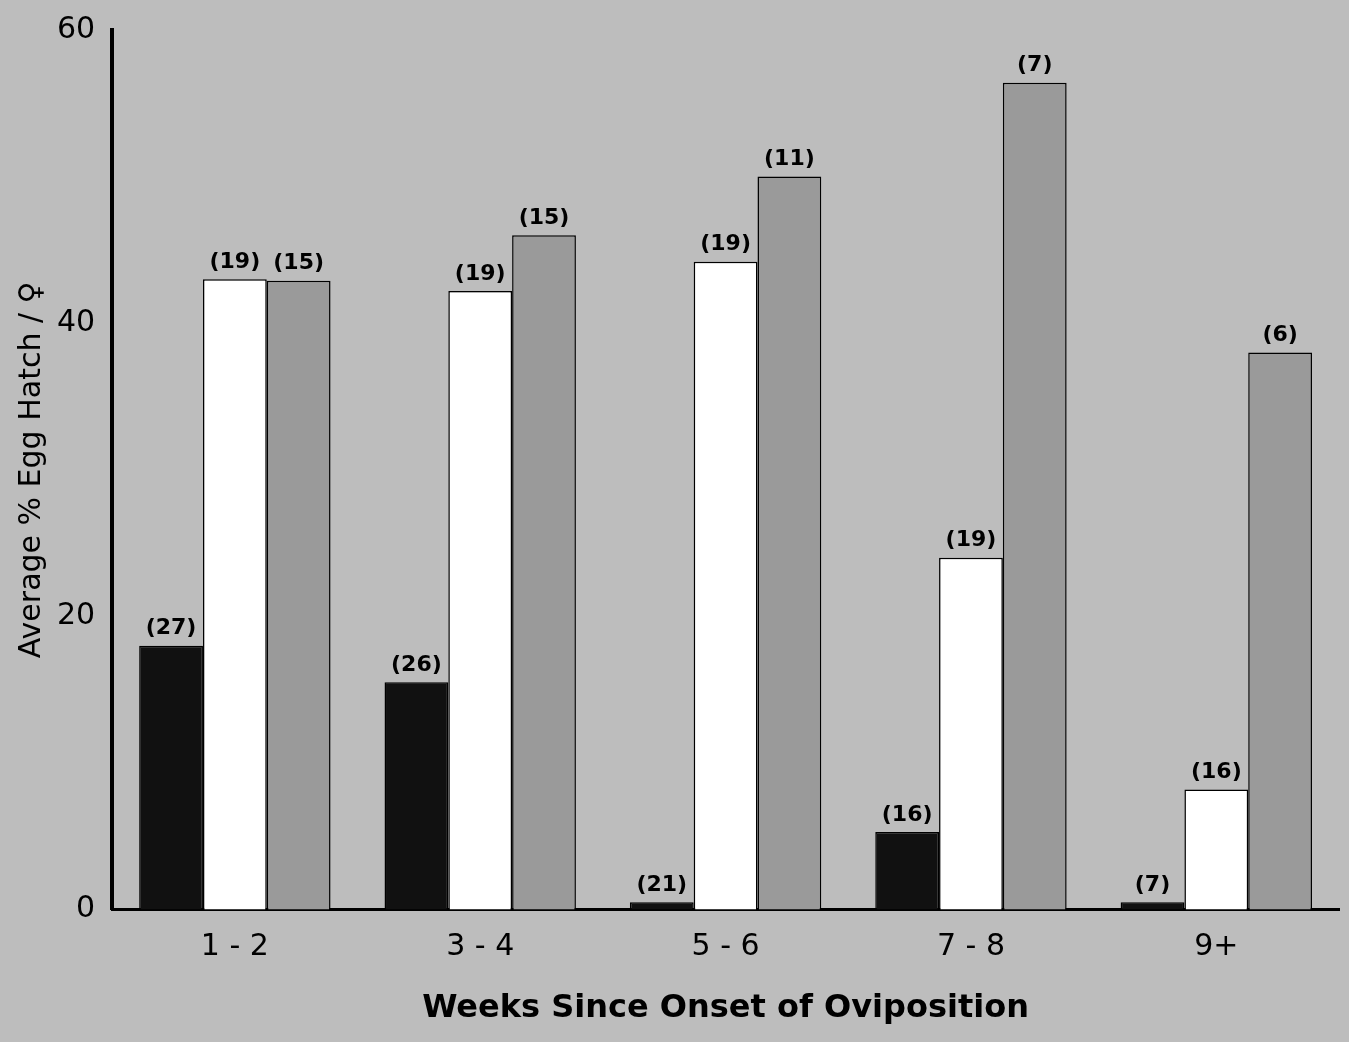  I want to click on annotation: (6), so click(1280, 334).